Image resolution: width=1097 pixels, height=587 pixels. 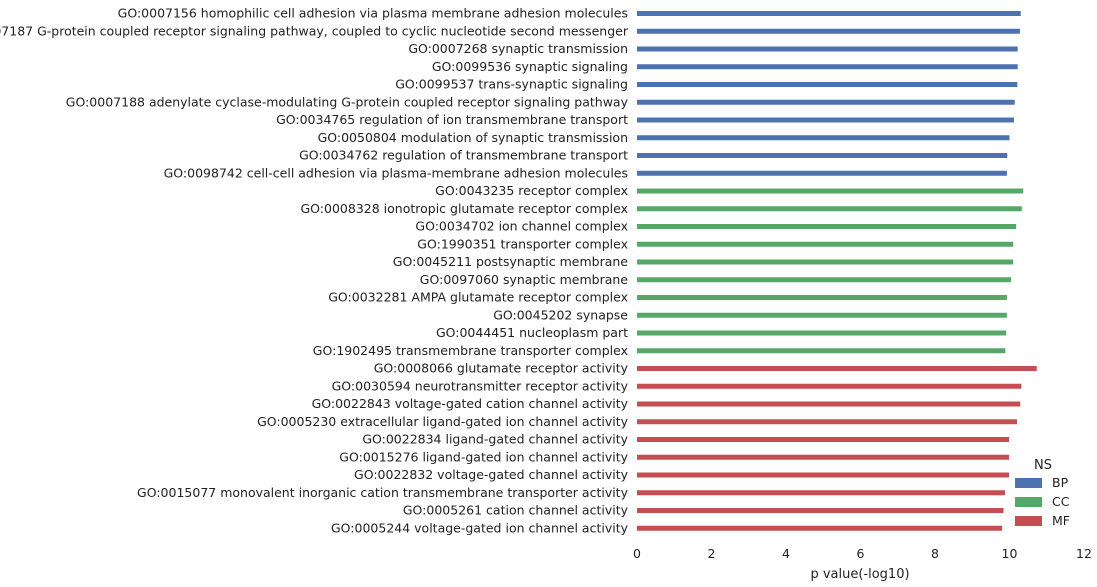 I want to click on legend-swatch-bp, so click(x=1028, y=483).